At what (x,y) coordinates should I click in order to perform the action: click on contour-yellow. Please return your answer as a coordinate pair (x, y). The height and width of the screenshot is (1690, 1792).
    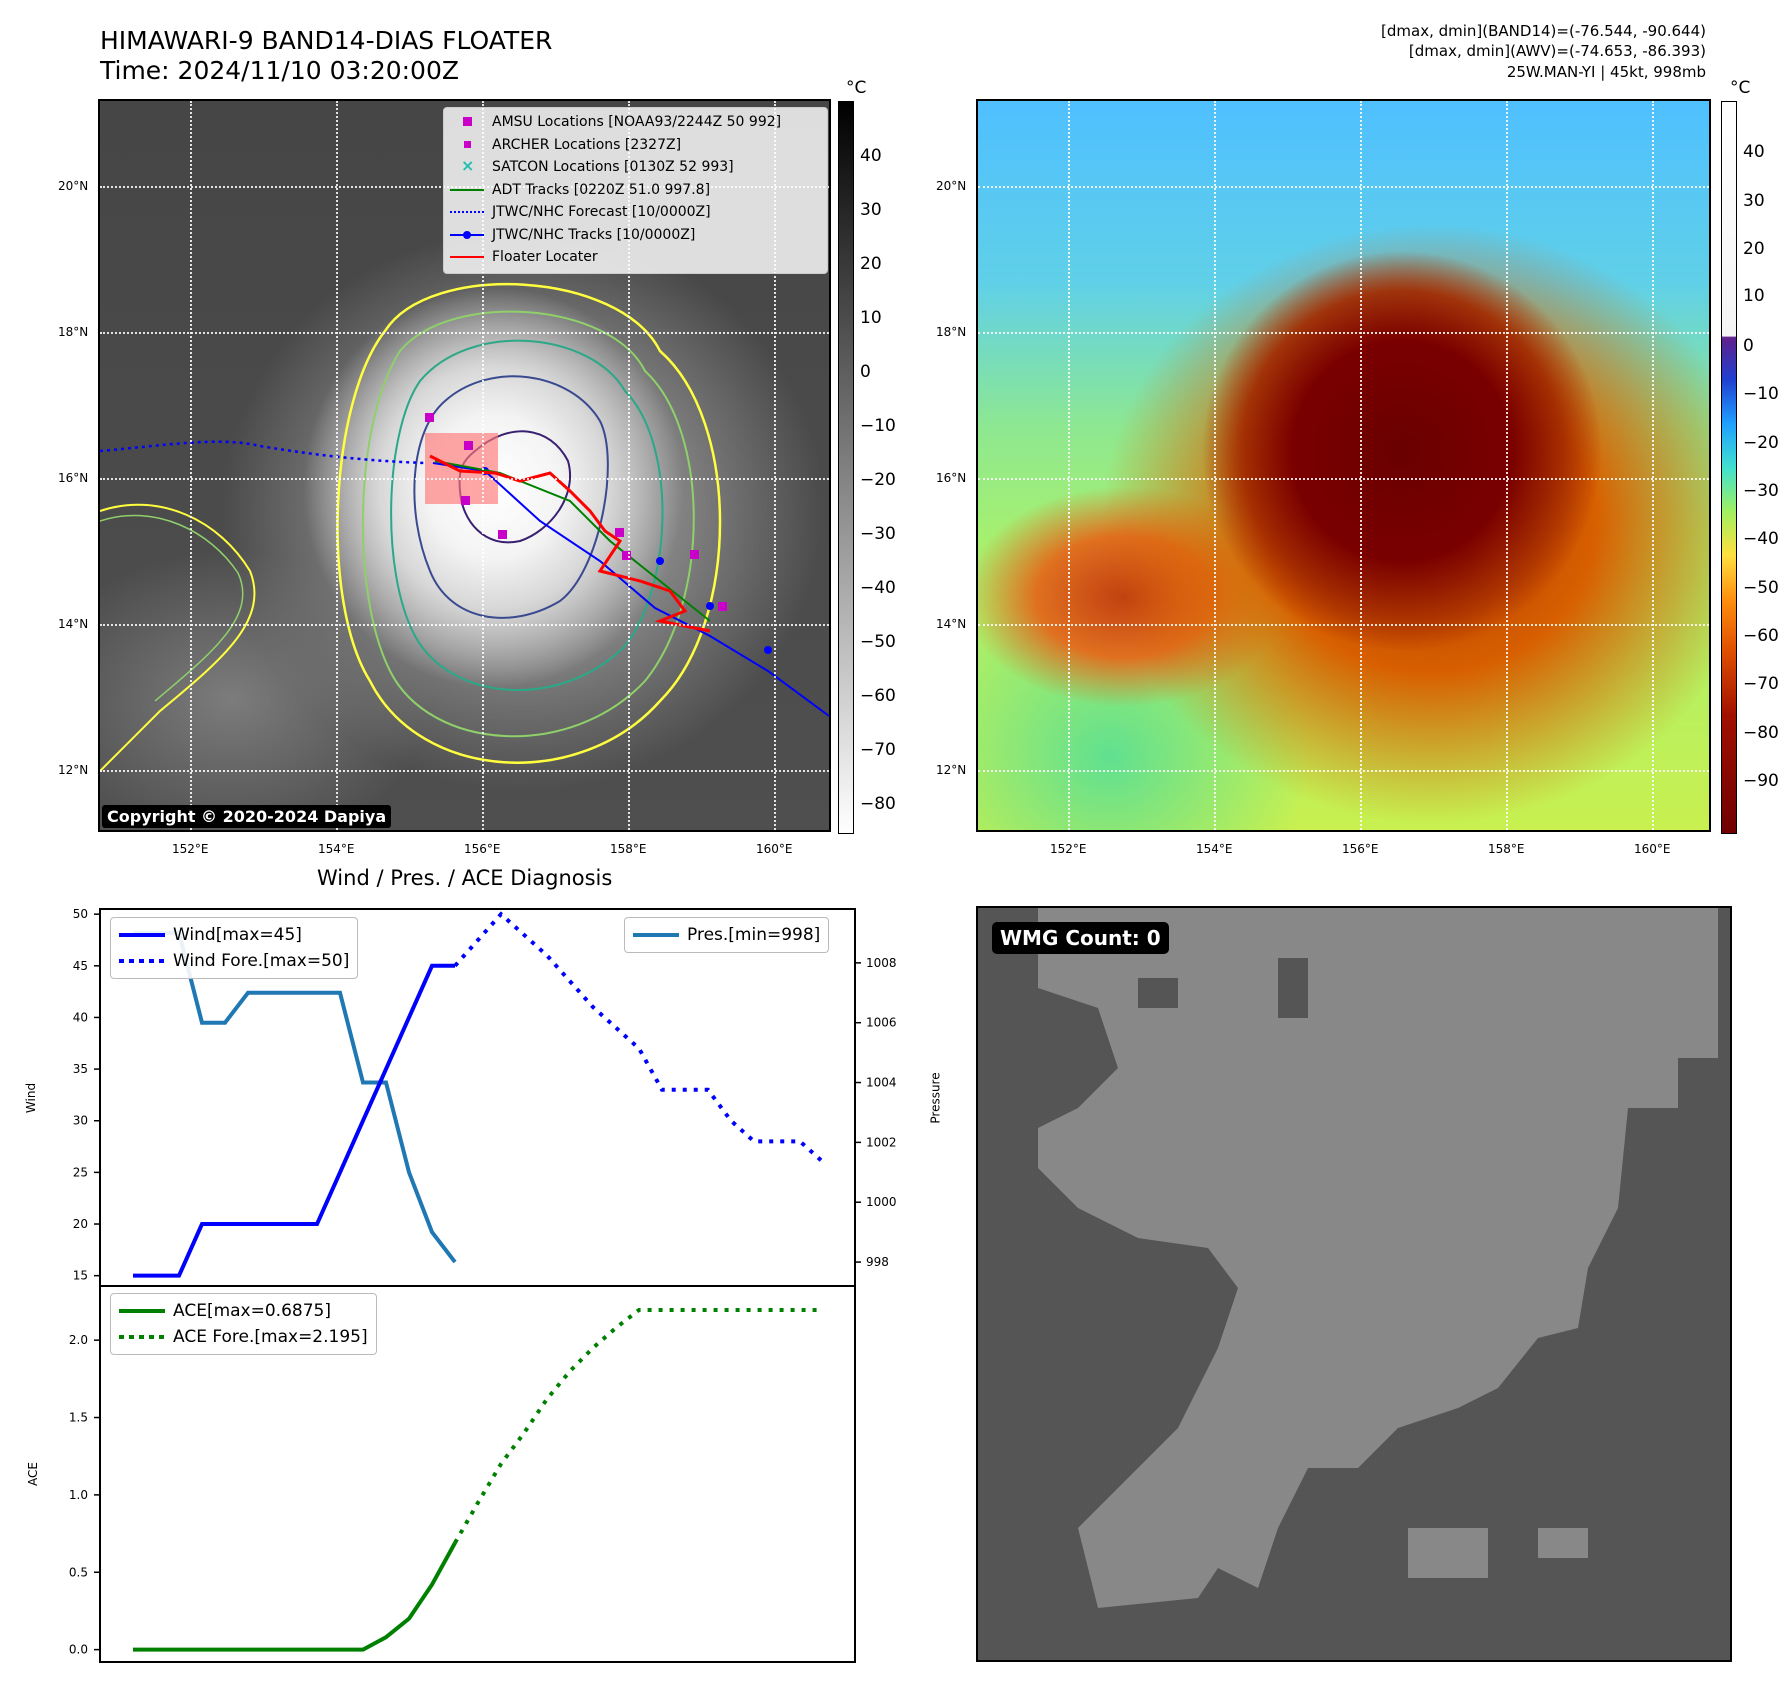
    Looking at the image, I should click on (529, 523).